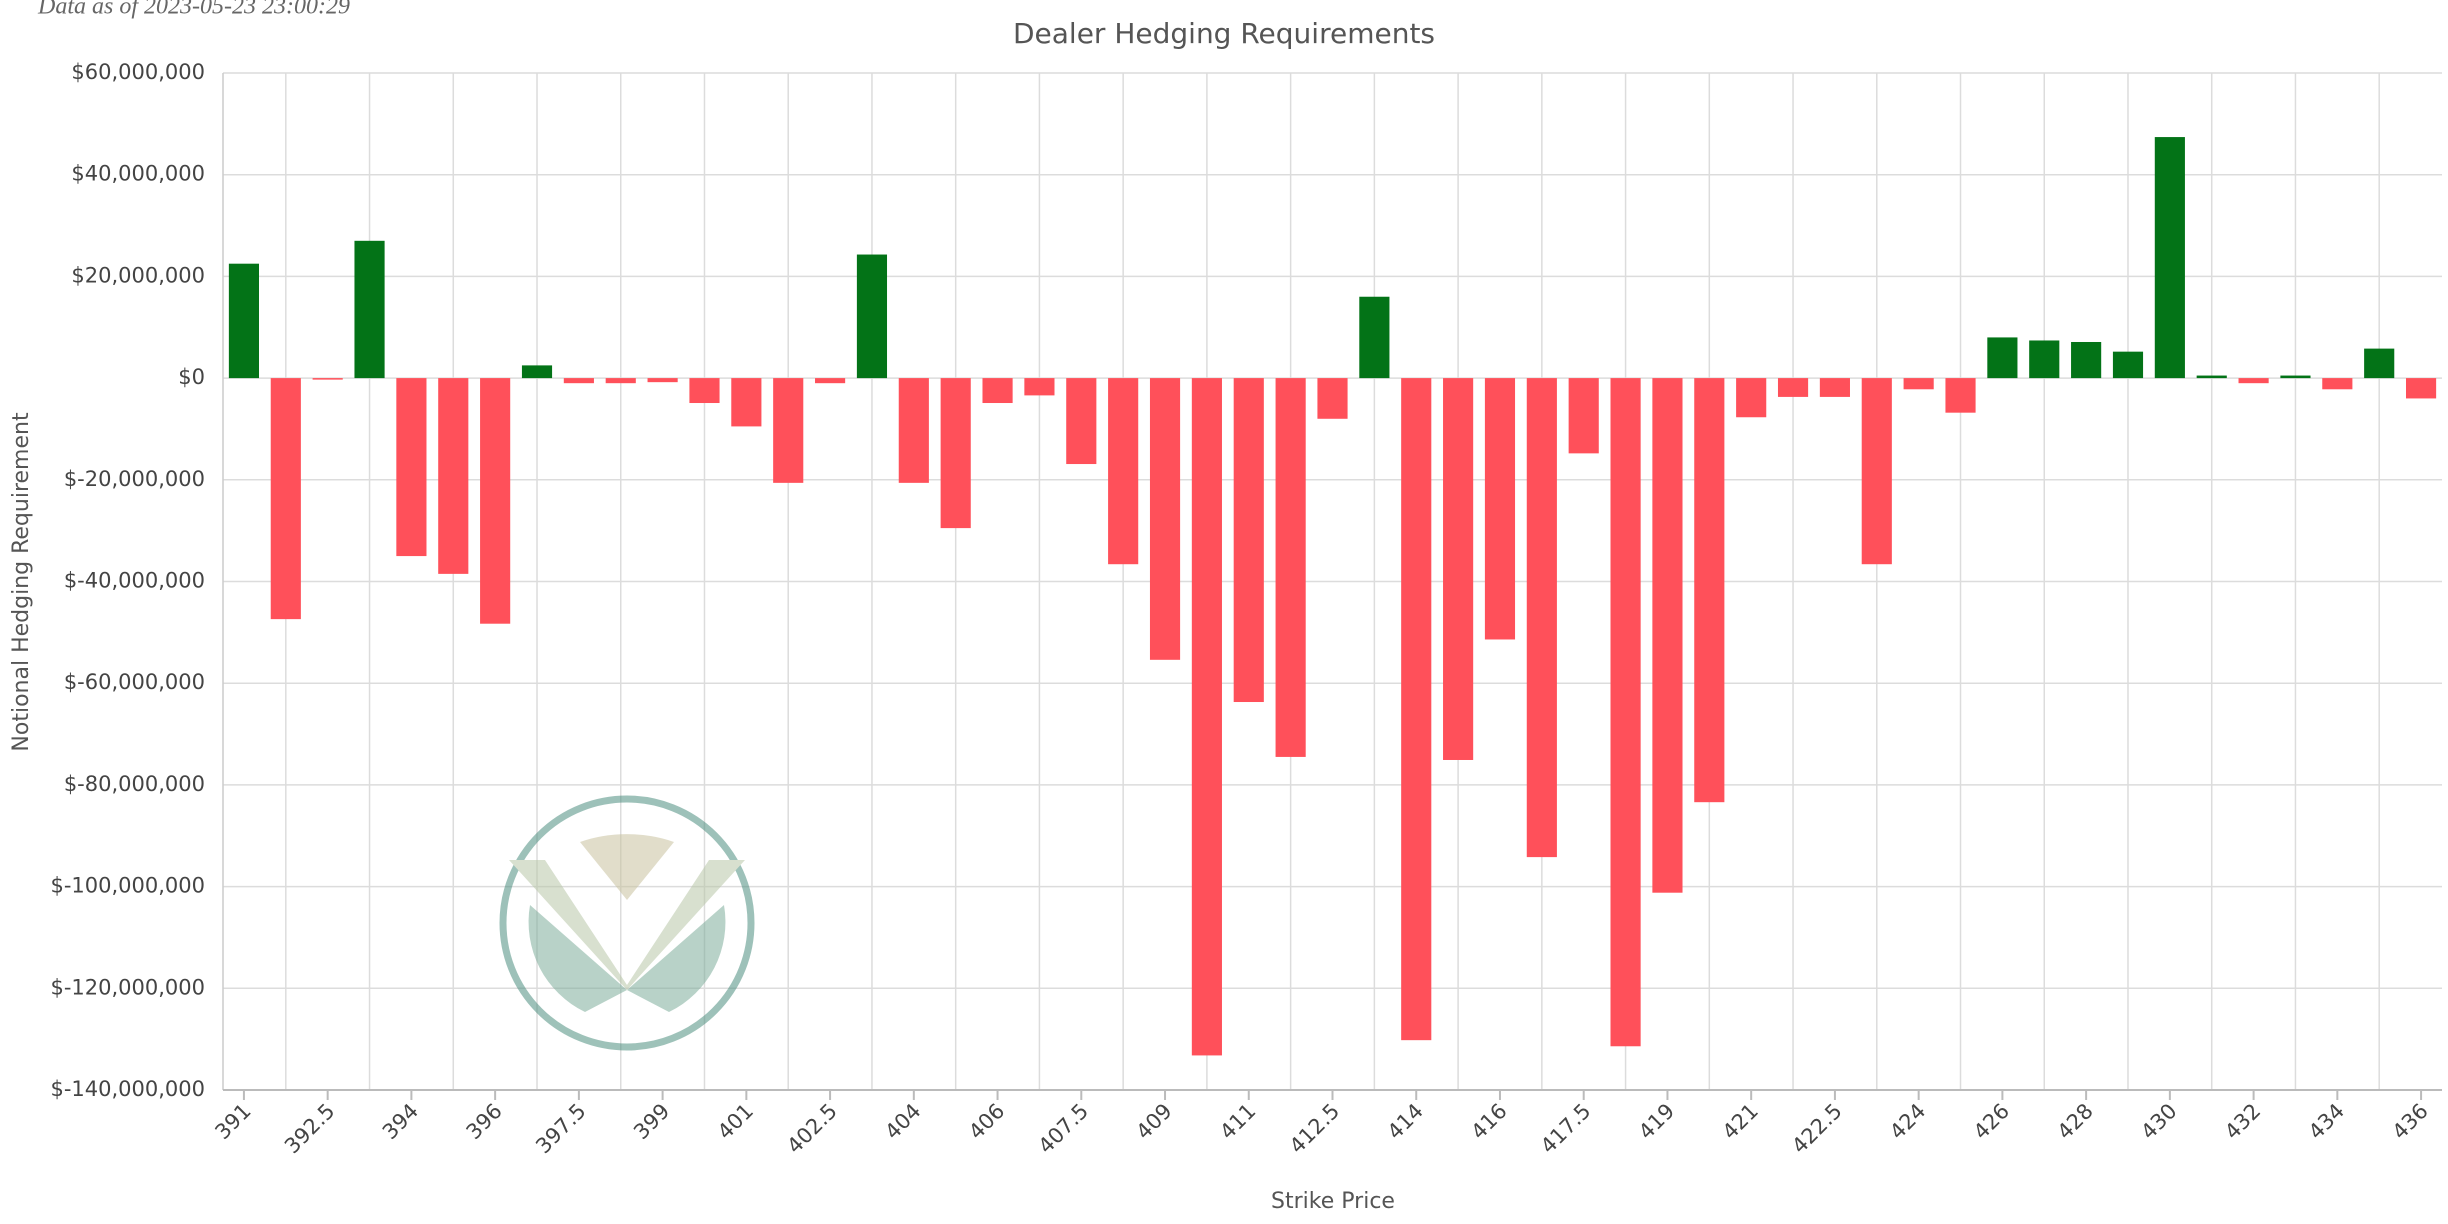 The height and width of the screenshot is (1224, 2448). What do you see at coordinates (2410, 1121) in the screenshot?
I see `x-tick-label: 436` at bounding box center [2410, 1121].